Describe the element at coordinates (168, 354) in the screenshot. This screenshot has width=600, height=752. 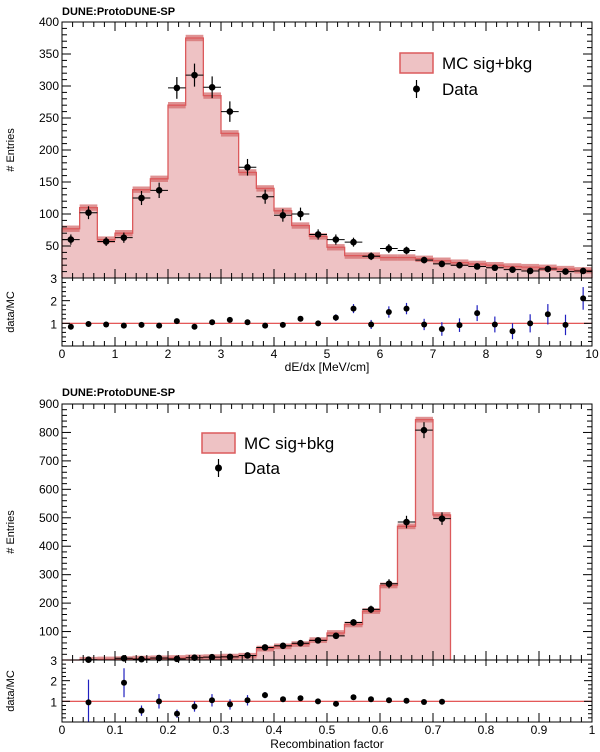
I see `x-tick-label: 2` at that location.